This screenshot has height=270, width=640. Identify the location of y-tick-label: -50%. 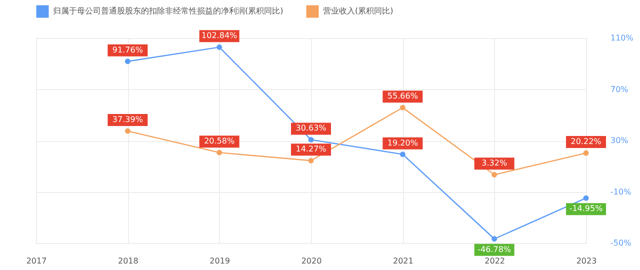
(621, 243).